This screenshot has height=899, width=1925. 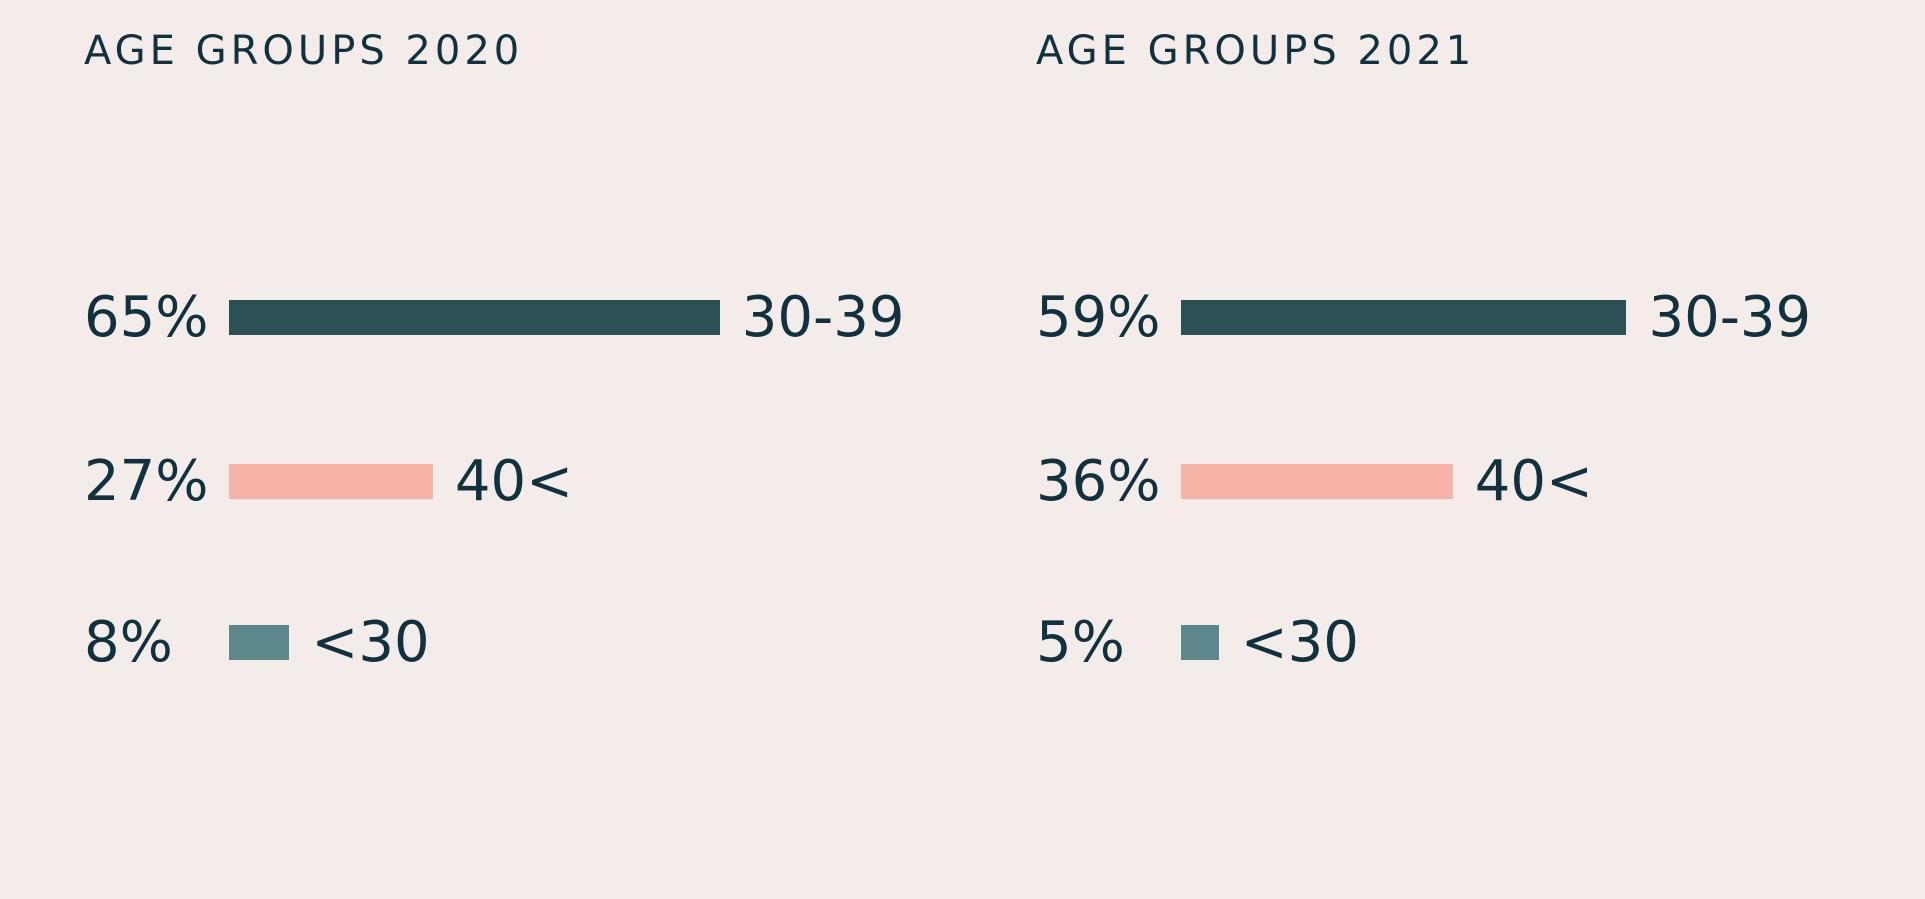 I want to click on value-label: 5%, so click(x=1080, y=642).